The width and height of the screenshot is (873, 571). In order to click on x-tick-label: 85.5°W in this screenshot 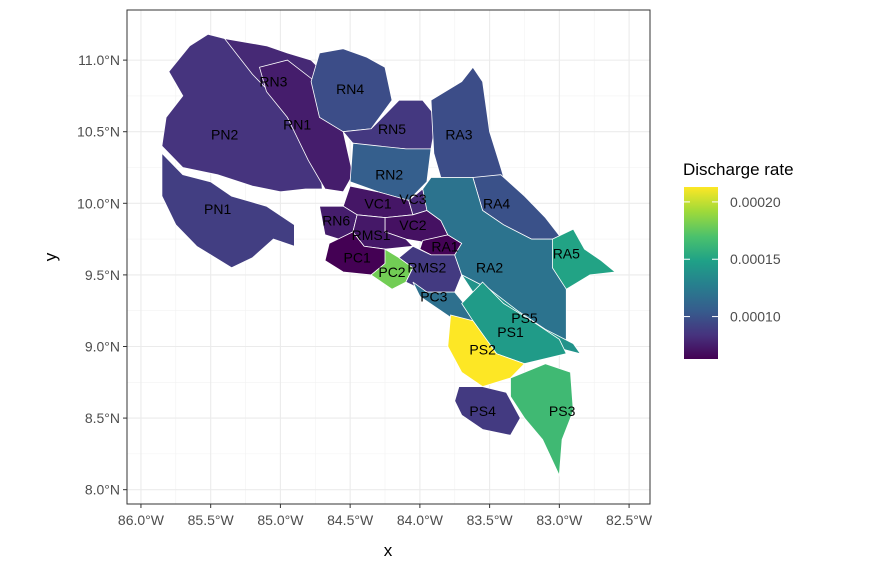, I will do `click(211, 520)`.